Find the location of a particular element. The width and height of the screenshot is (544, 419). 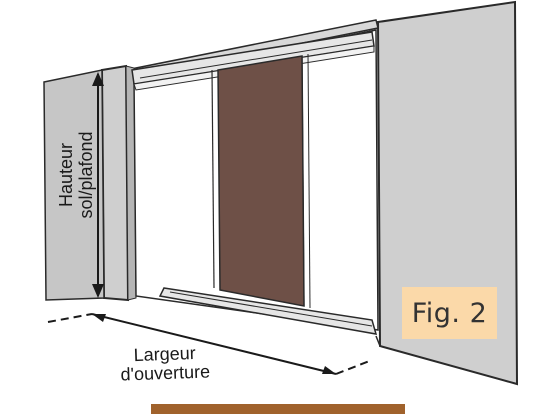

width-label: Largeur d'ouverture is located at coordinates (164, 363).